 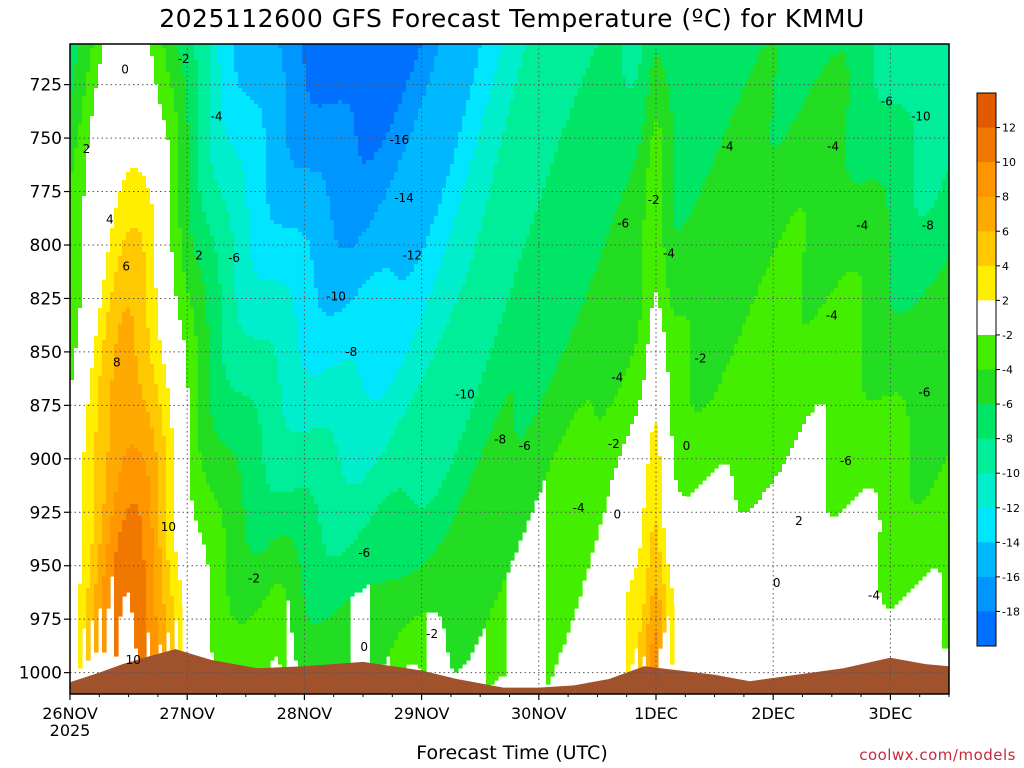 What do you see at coordinates (937, 755) in the screenshot?
I see `source-credit: coolwx.com/models` at bounding box center [937, 755].